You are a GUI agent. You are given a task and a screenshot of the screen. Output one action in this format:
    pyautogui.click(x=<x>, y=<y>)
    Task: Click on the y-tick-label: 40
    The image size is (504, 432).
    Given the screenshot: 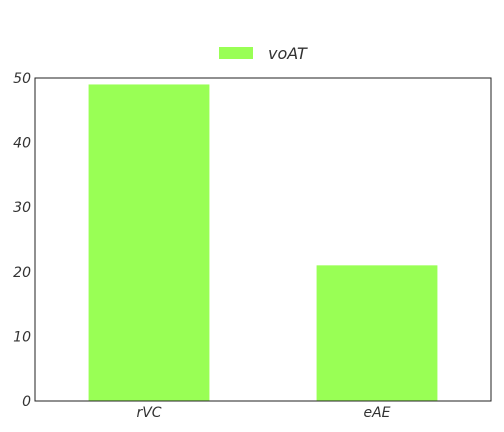 What is the action you would take?
    pyautogui.click(x=22, y=144)
    